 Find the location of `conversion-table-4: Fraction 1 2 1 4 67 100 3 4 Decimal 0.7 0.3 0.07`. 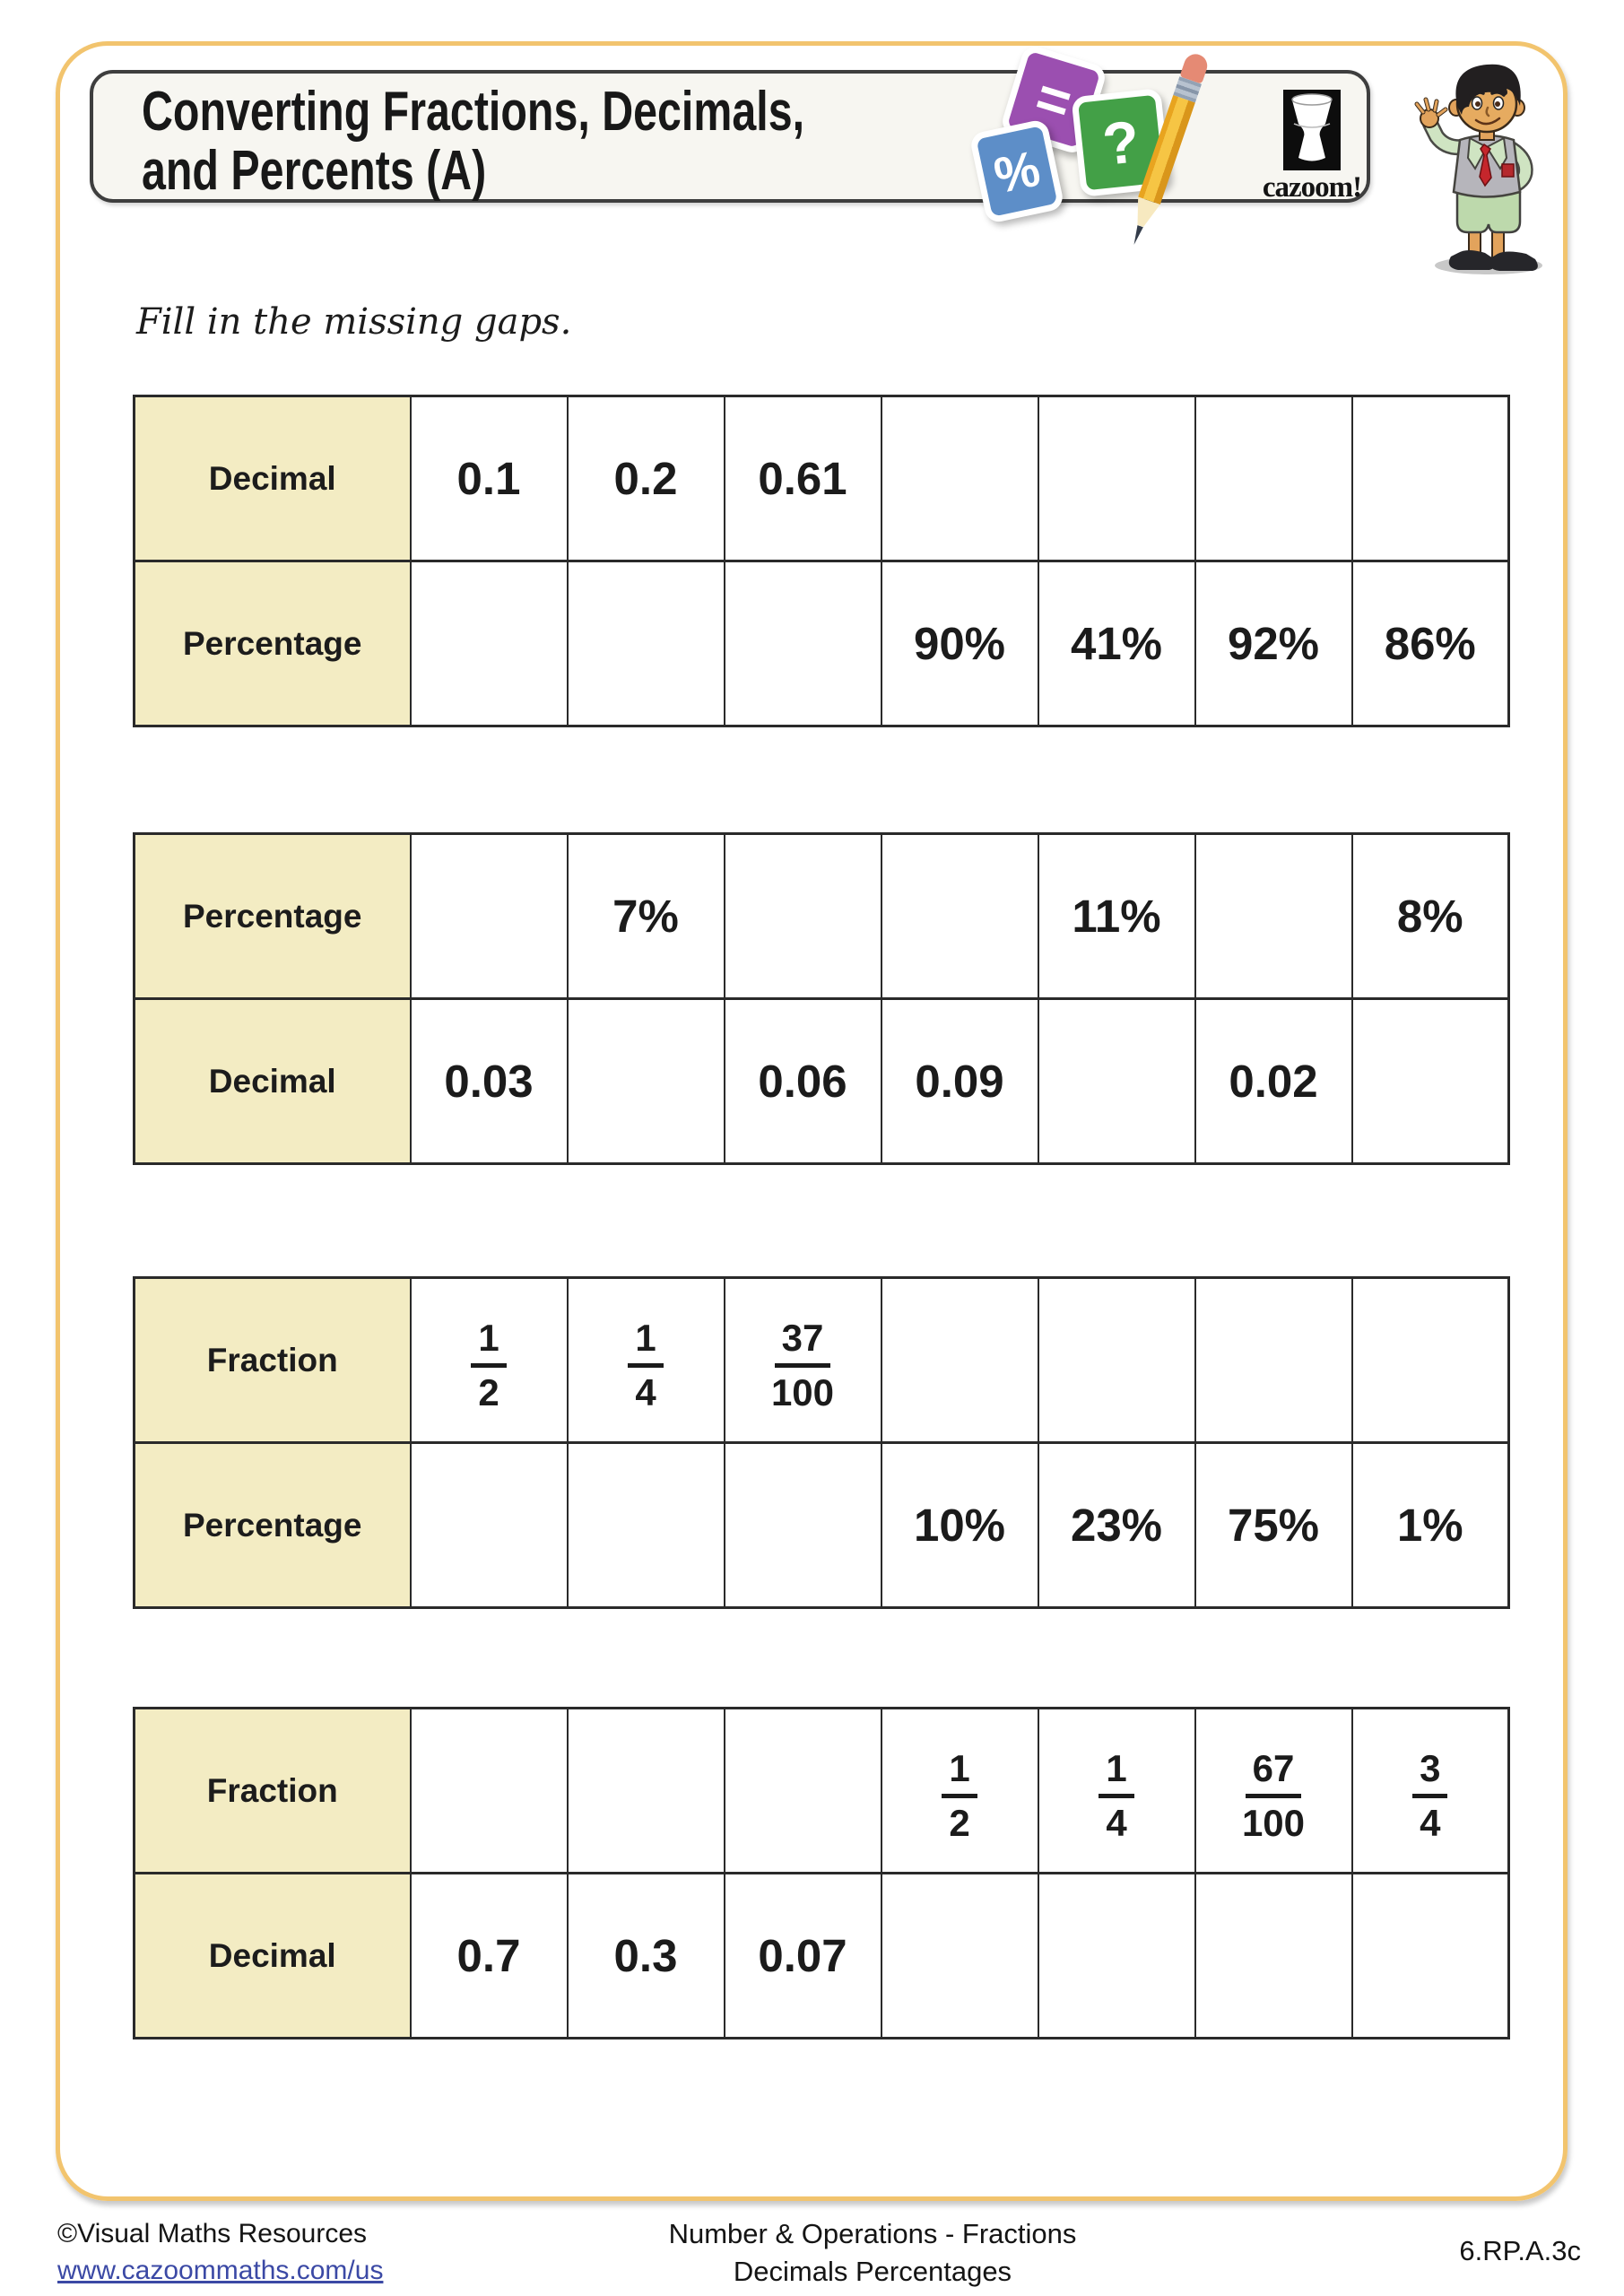

conversion-table-4: Fraction 1 2 1 4 67 100 3 4 Decimal 0.7 0.3 0.07 is located at coordinates (821, 1873).